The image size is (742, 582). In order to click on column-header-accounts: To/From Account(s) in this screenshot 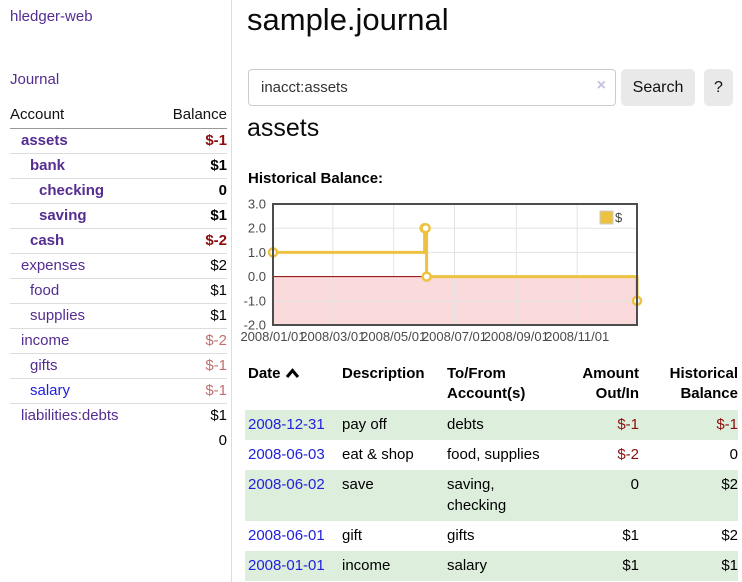, I will do `click(486, 383)`.